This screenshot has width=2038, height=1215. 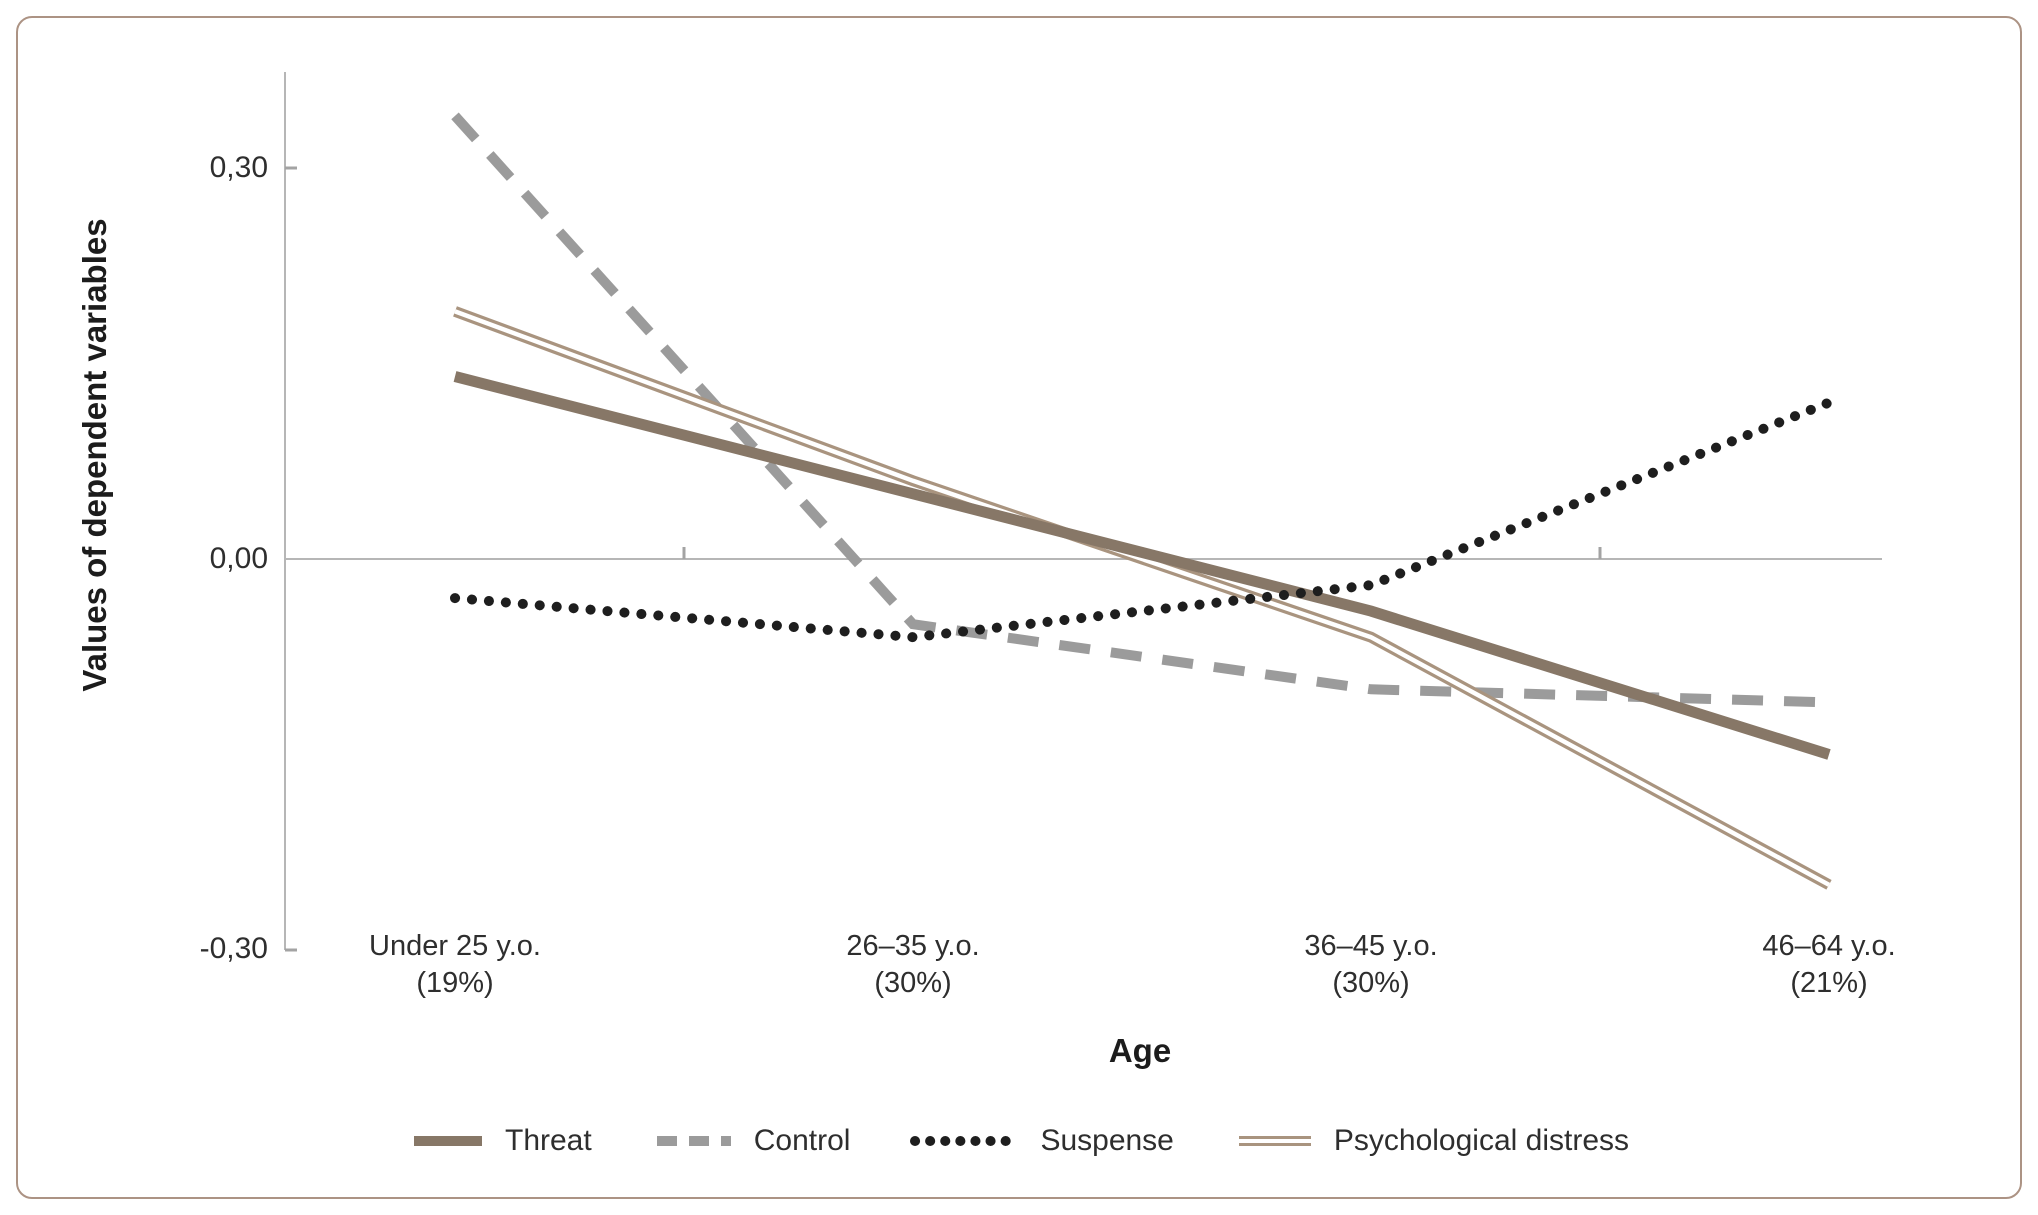 What do you see at coordinates (500, 1141) in the screenshot?
I see `legend-item-threat: Threat` at bounding box center [500, 1141].